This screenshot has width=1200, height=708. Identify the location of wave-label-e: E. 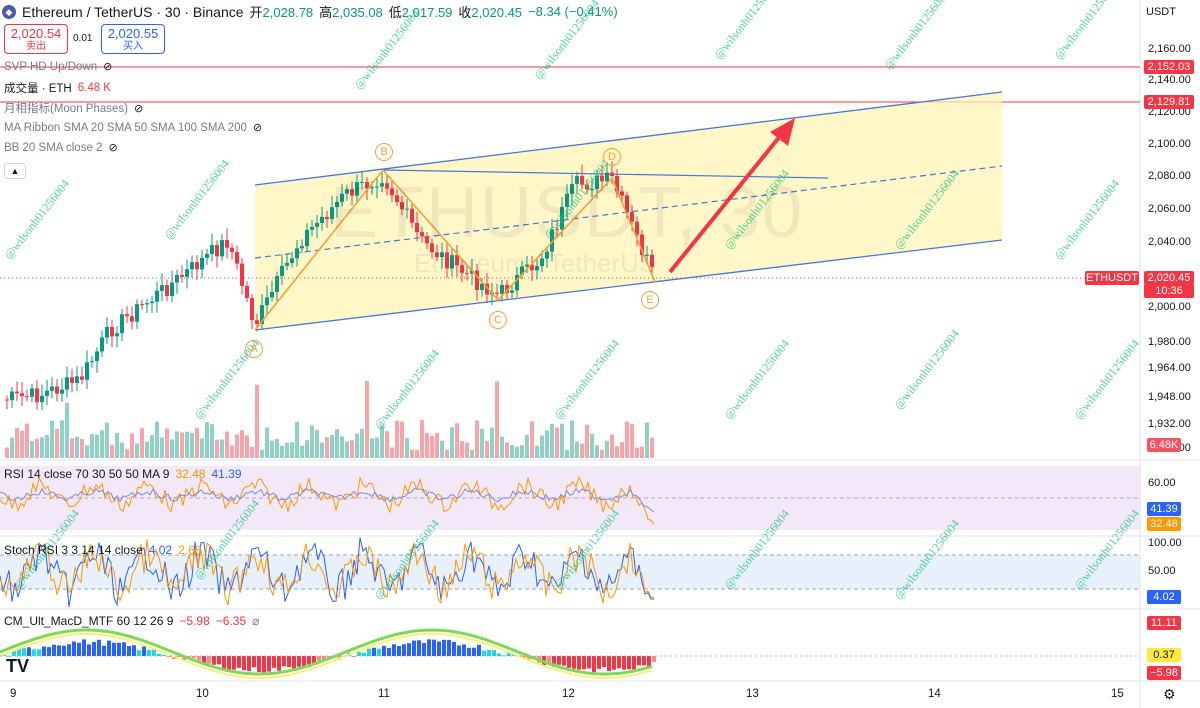
(650, 300).